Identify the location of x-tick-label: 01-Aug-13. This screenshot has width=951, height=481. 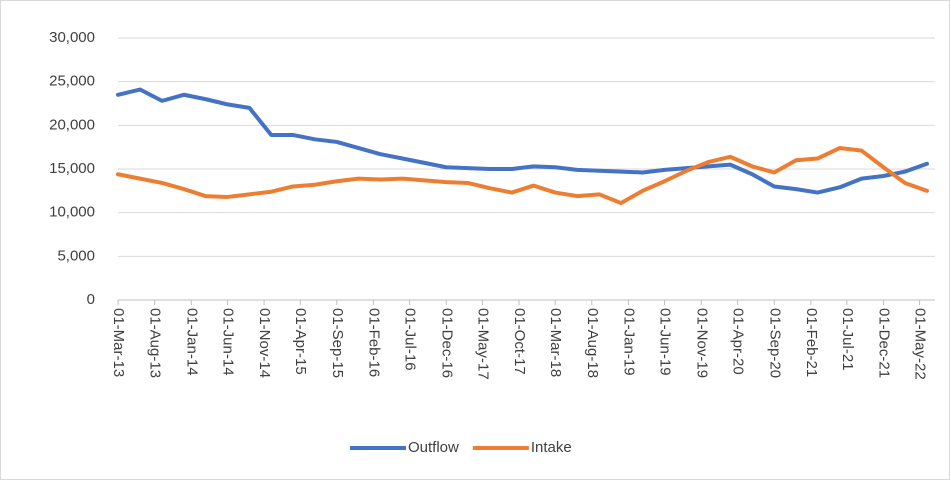
(155, 343).